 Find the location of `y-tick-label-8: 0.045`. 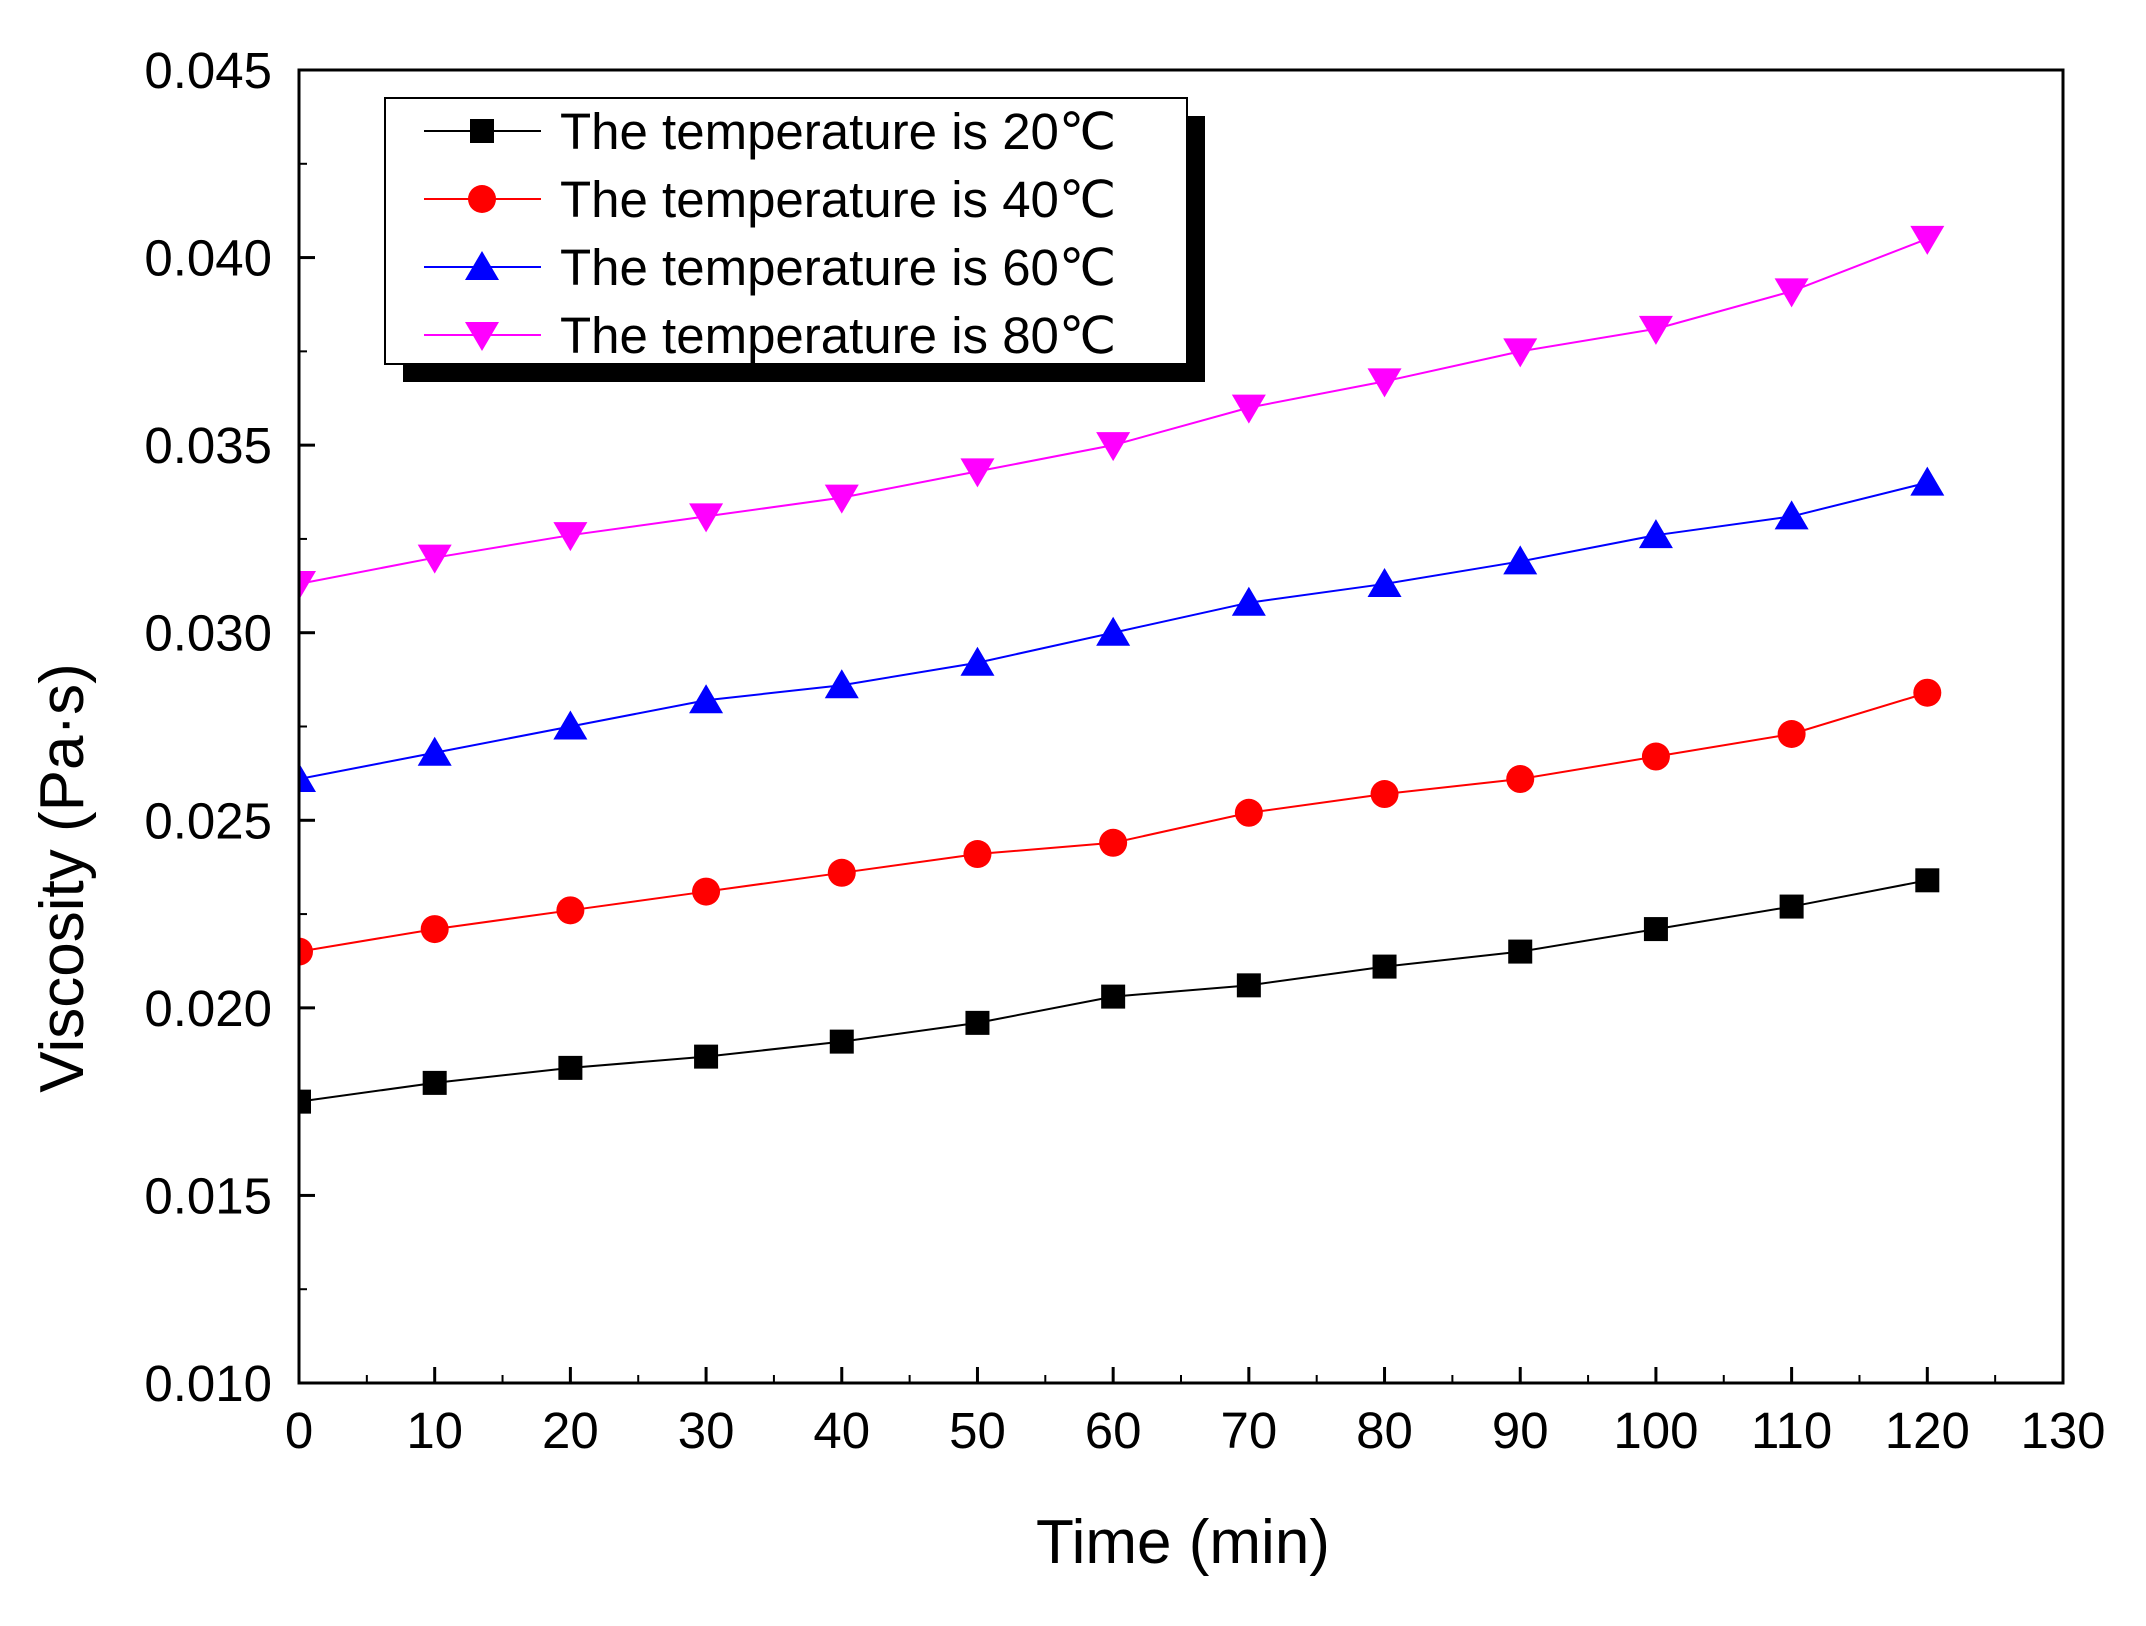

y-tick-label-8: 0.045 is located at coordinates (208, 70).